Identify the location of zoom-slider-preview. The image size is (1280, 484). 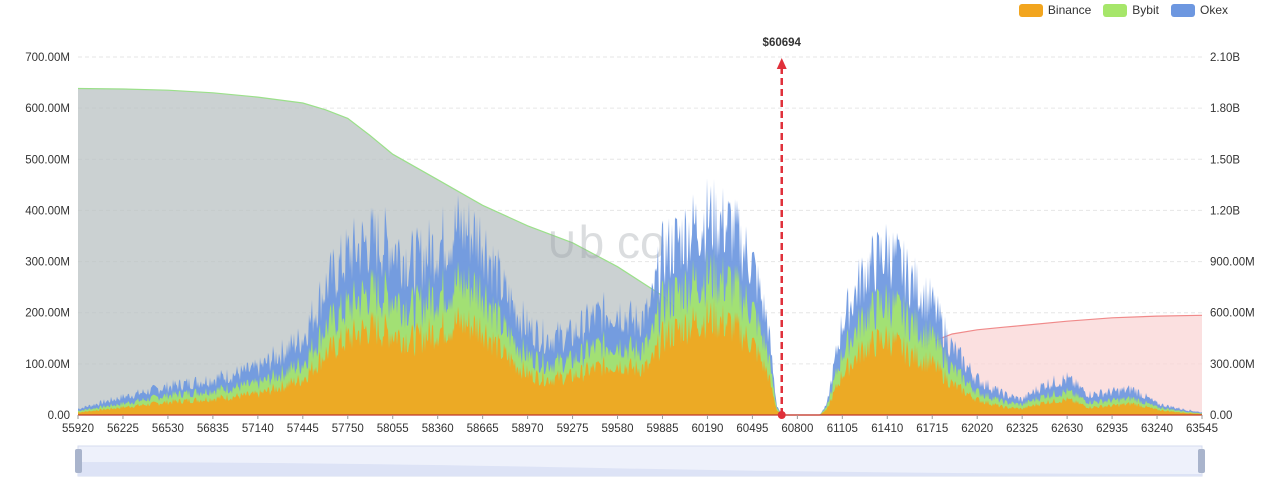
(640, 469).